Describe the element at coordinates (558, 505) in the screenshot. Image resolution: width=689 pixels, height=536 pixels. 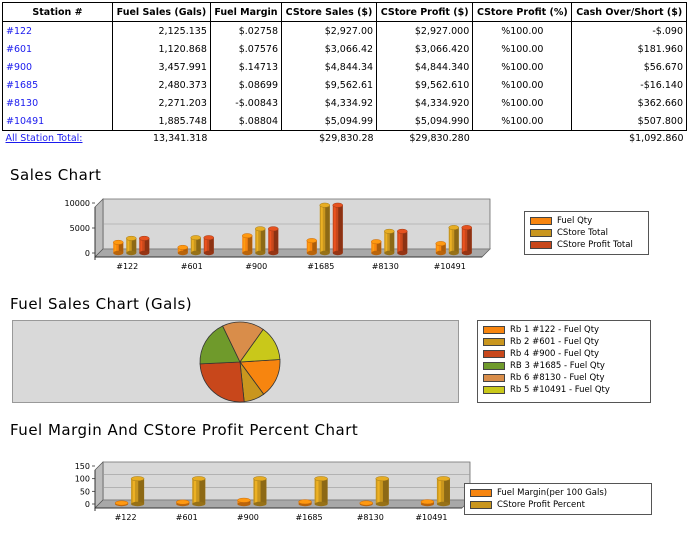
I see `legend-item: CStore Profit Percent` at that location.